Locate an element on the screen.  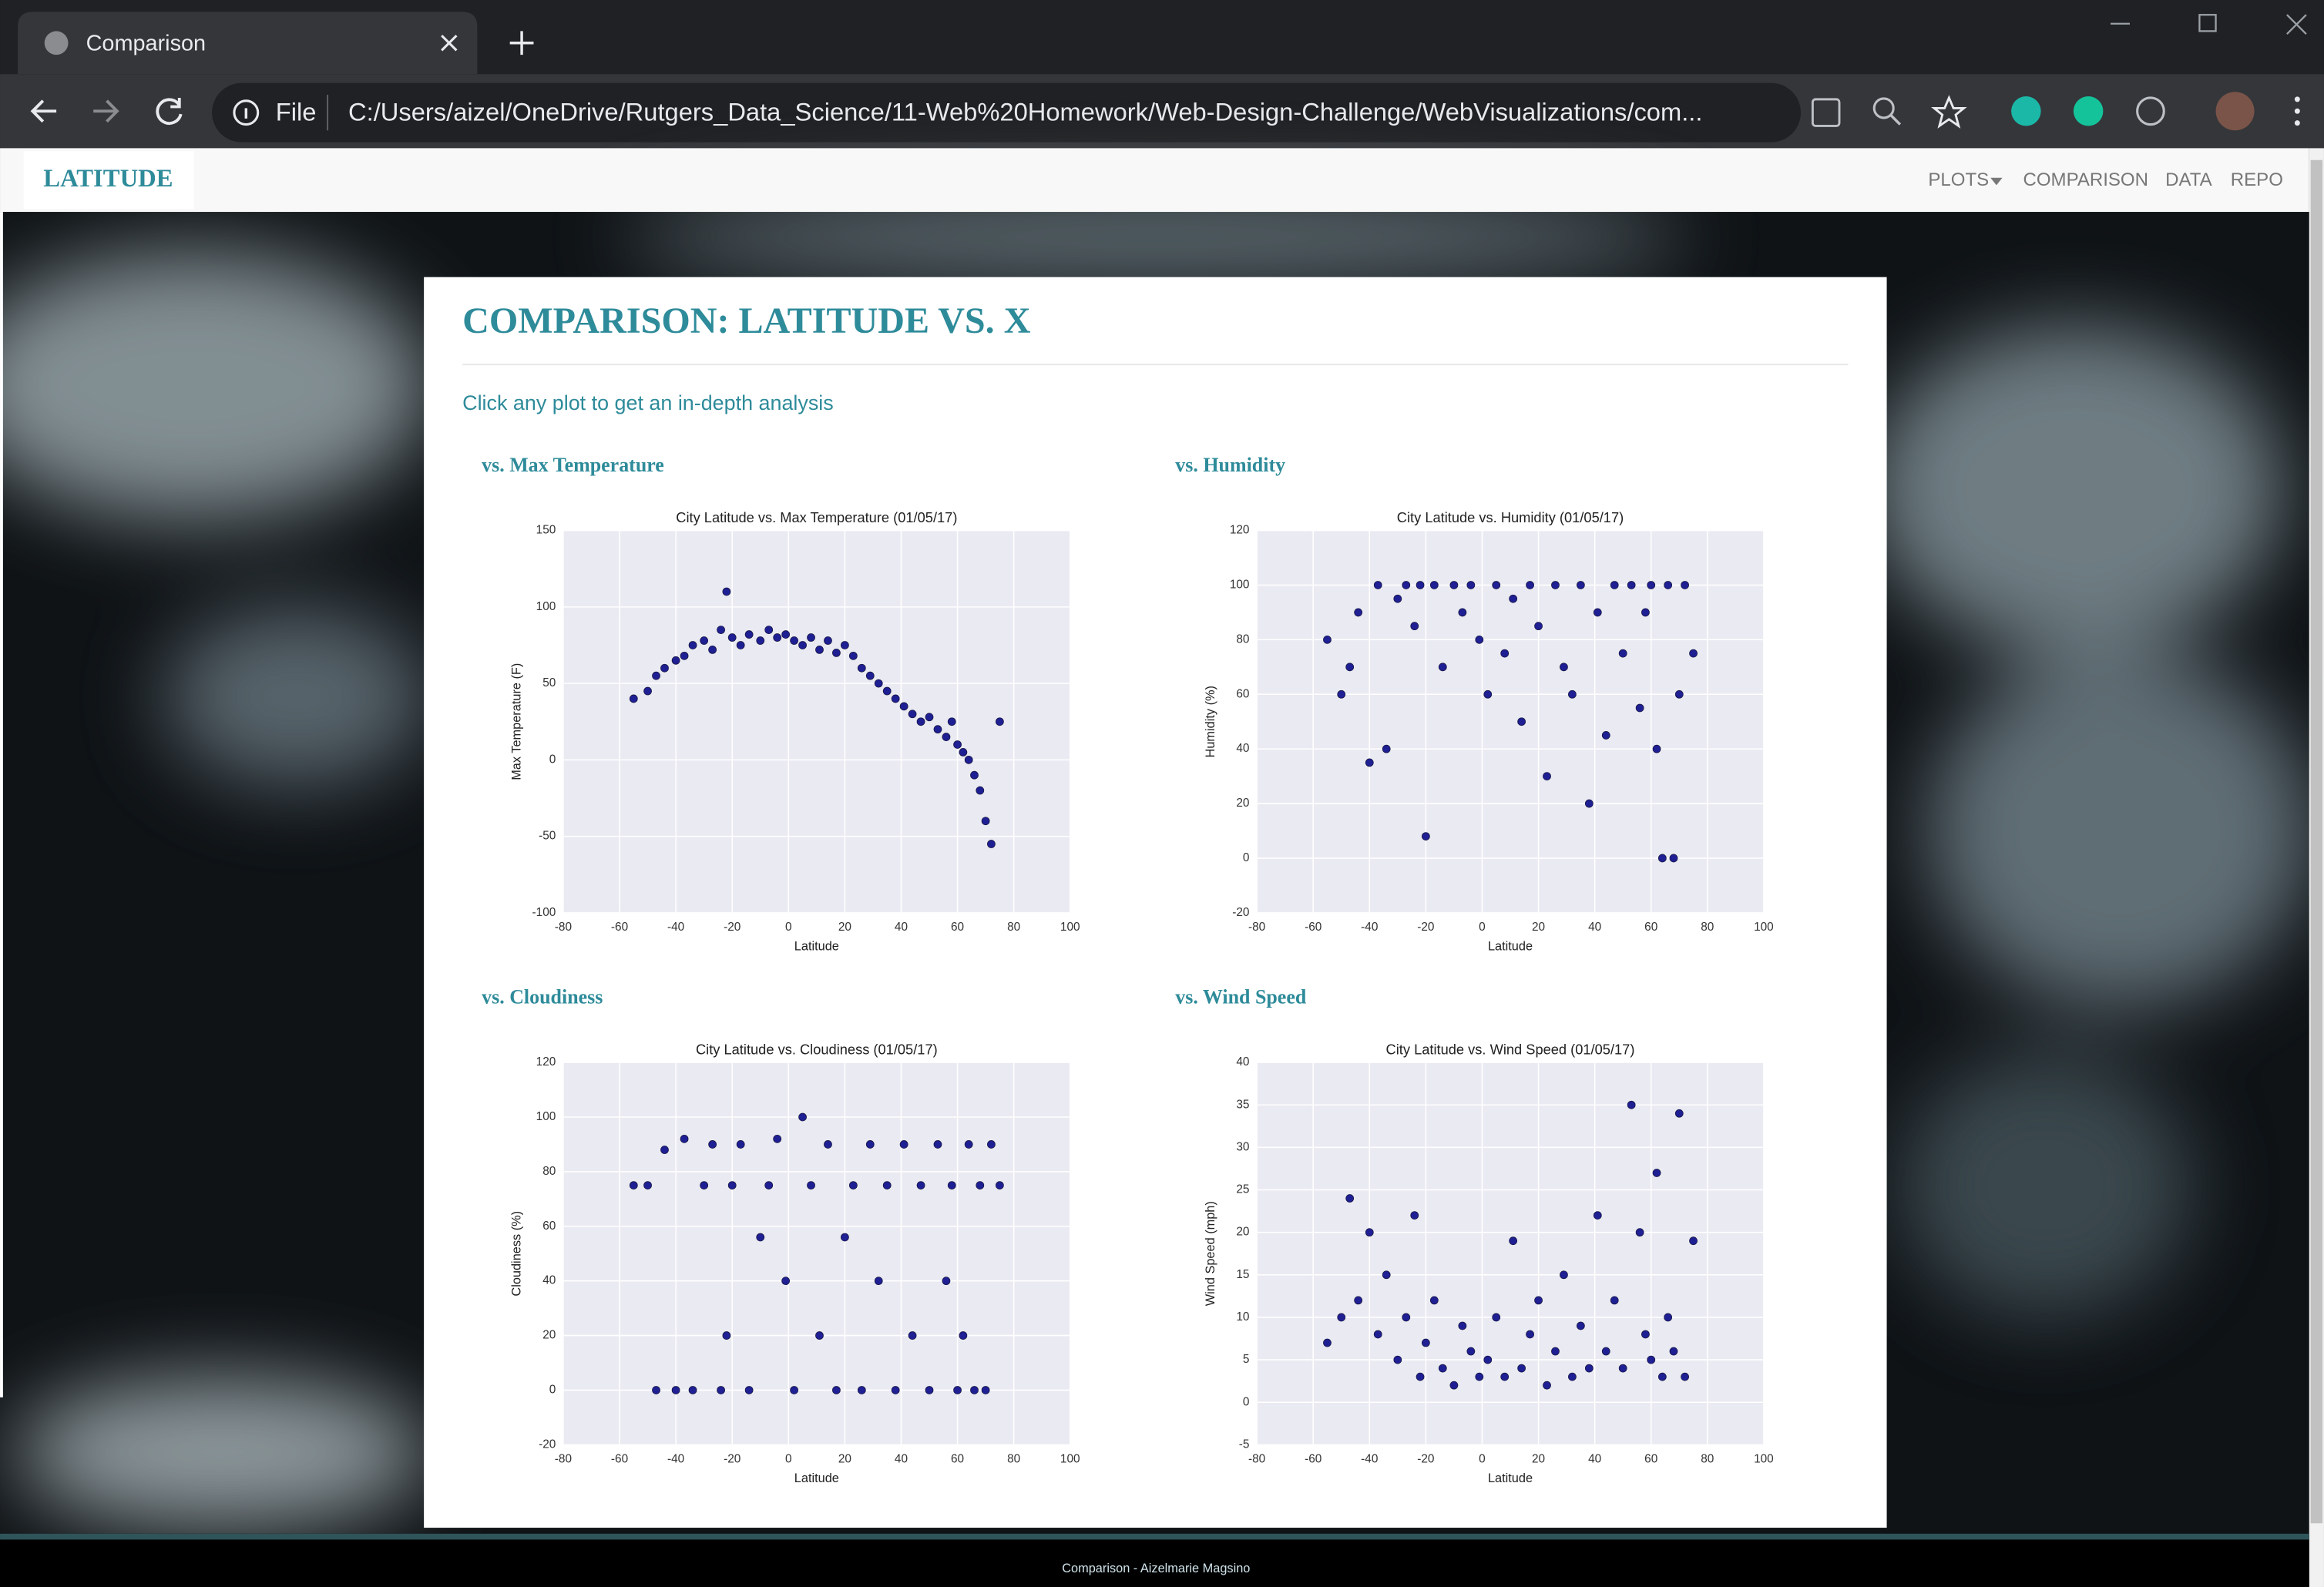
nav-link: COMPARISON is located at coordinates (2085, 180).